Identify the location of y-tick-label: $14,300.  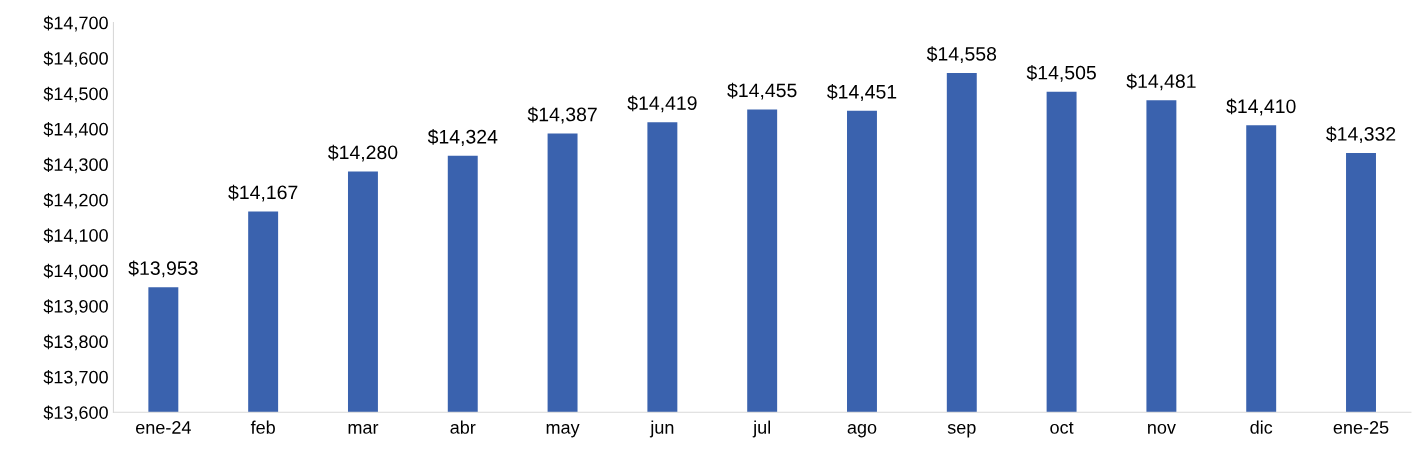
(75, 165).